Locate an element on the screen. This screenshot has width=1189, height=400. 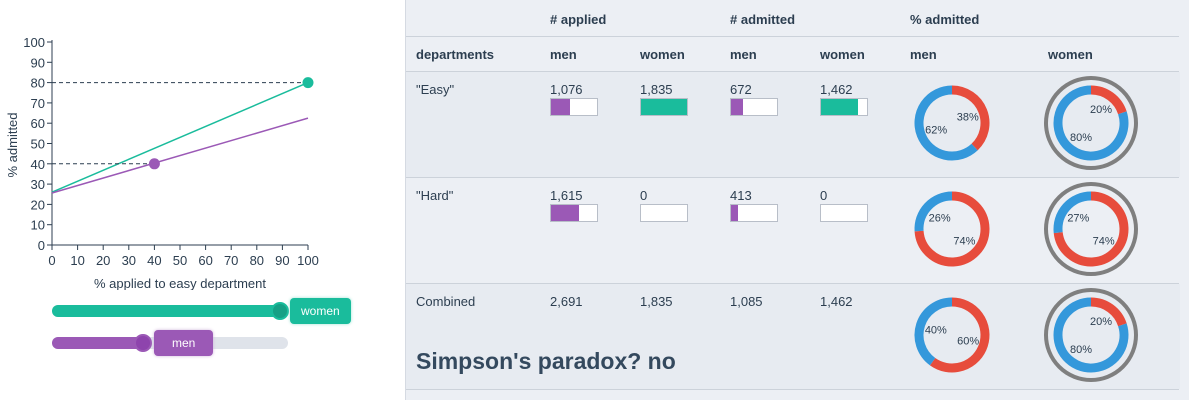
x-axis-label: % applied to easy department is located at coordinates (180, 283).